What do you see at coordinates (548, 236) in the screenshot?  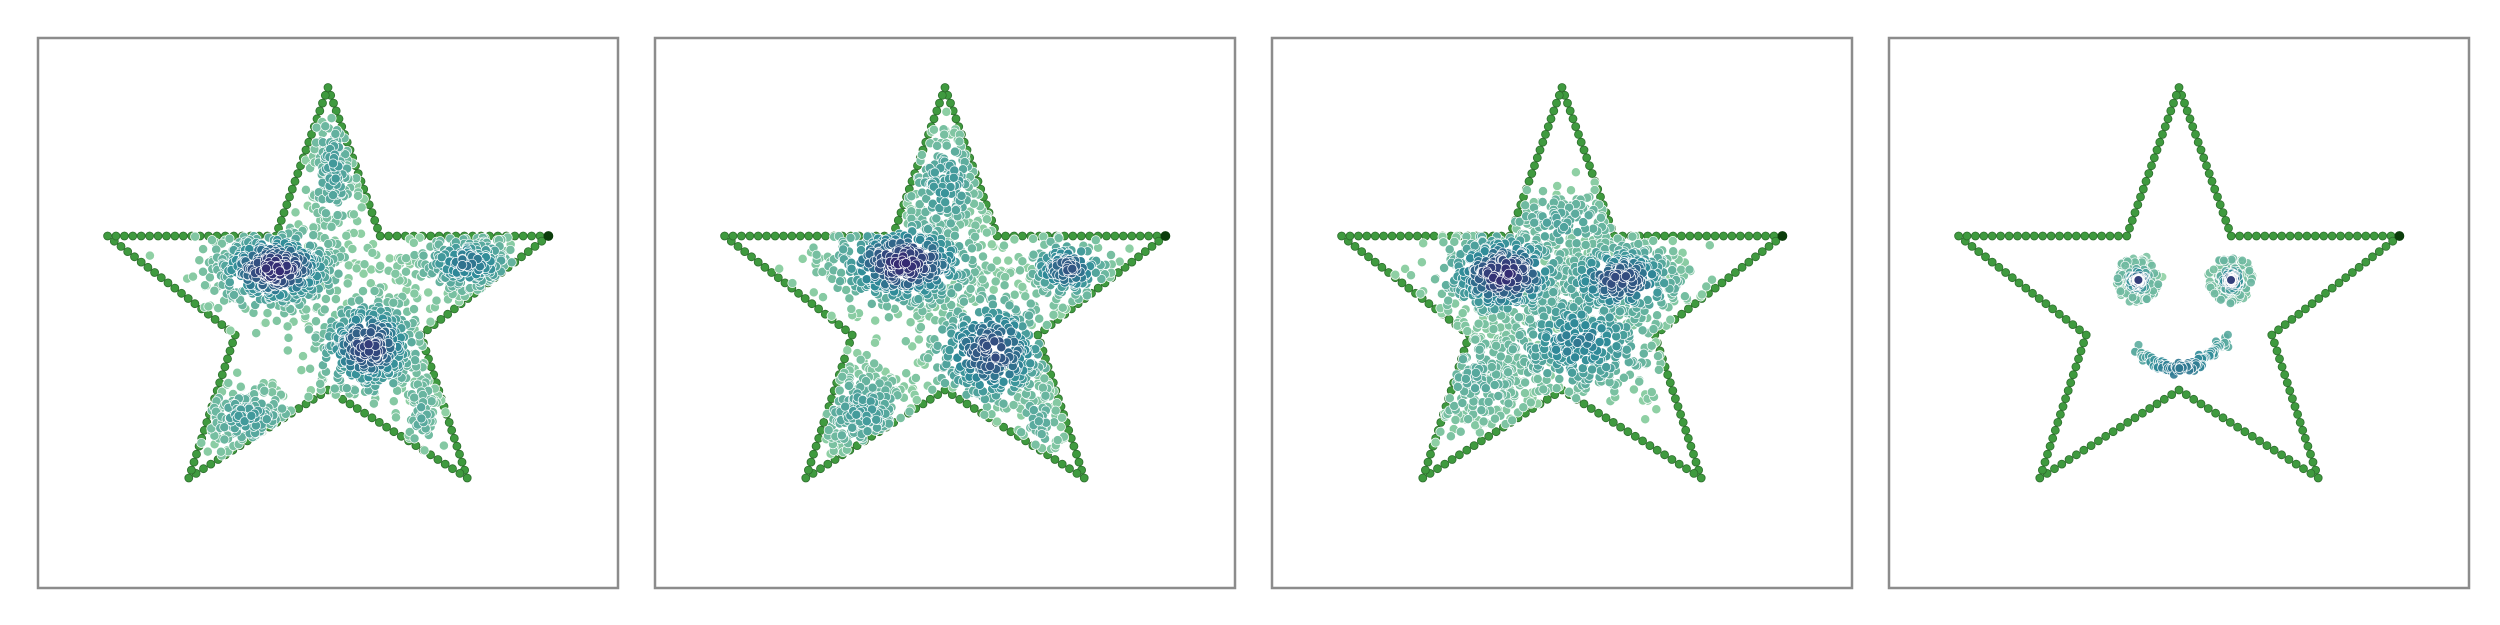 I see `boundary-endpoint` at bounding box center [548, 236].